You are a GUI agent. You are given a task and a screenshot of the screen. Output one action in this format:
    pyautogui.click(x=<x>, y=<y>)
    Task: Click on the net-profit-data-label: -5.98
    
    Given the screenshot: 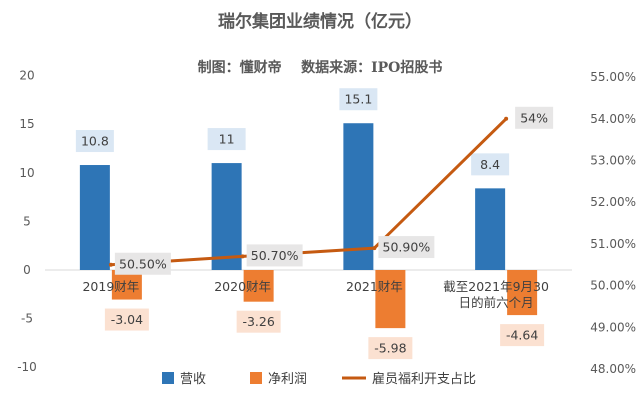 What is the action you would take?
    pyautogui.click(x=390, y=348)
    